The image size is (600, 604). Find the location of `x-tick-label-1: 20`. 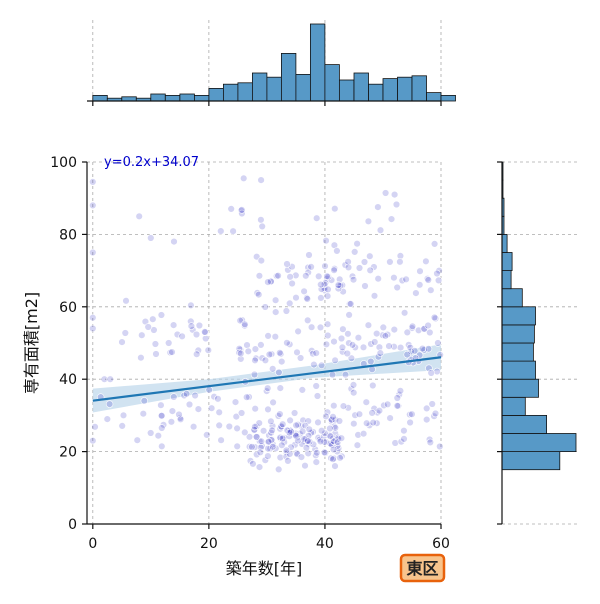

x-tick-label-1: 20 is located at coordinates (209, 544).